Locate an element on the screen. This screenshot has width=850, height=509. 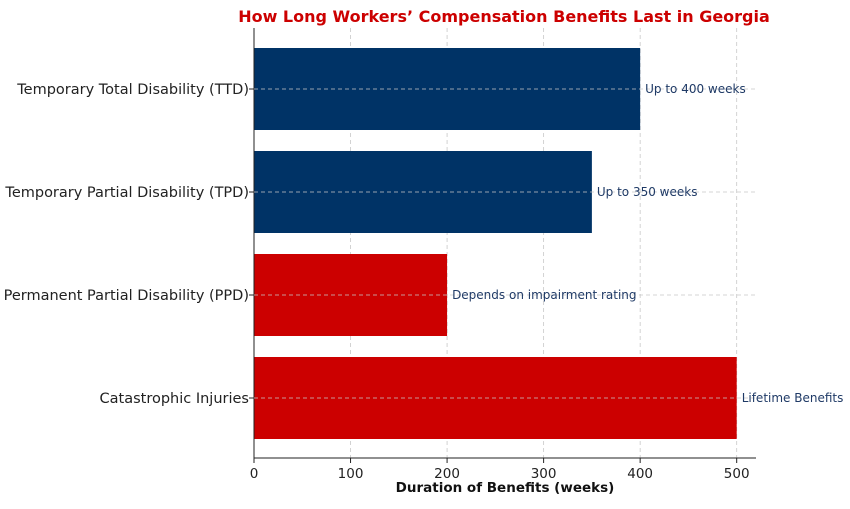
category-label: Temporary Partial Disability (TPD) is located at coordinates (126, 193).